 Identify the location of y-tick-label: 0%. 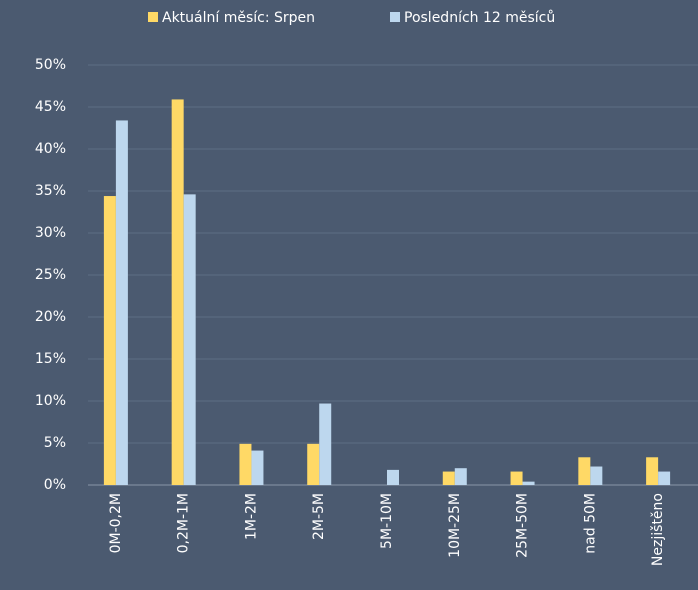
(55, 485).